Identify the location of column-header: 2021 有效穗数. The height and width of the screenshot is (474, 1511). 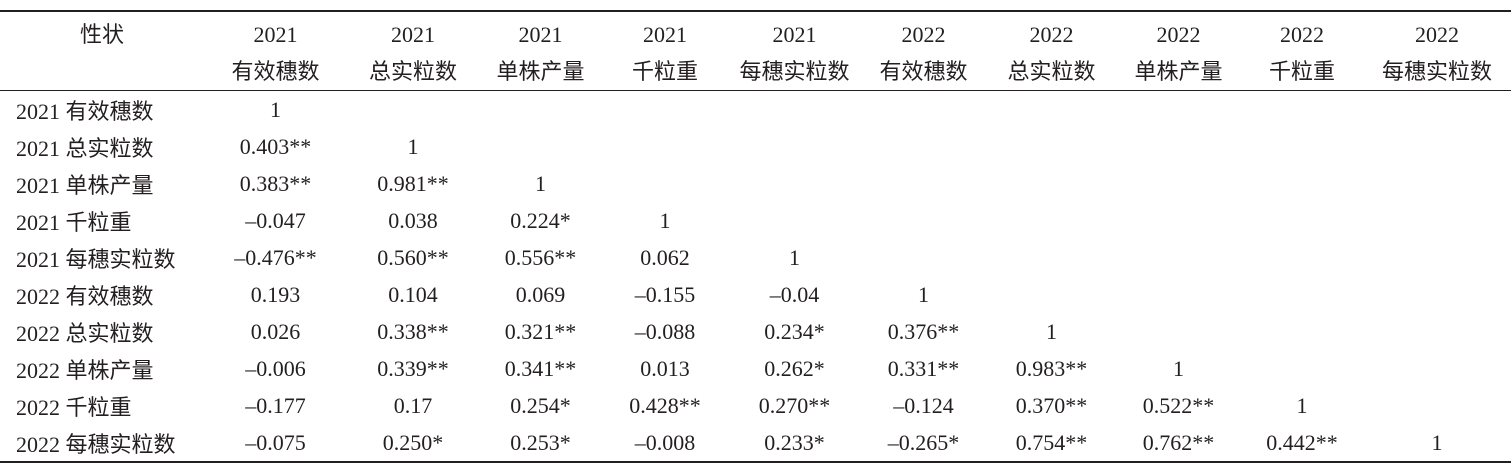
(275, 51).